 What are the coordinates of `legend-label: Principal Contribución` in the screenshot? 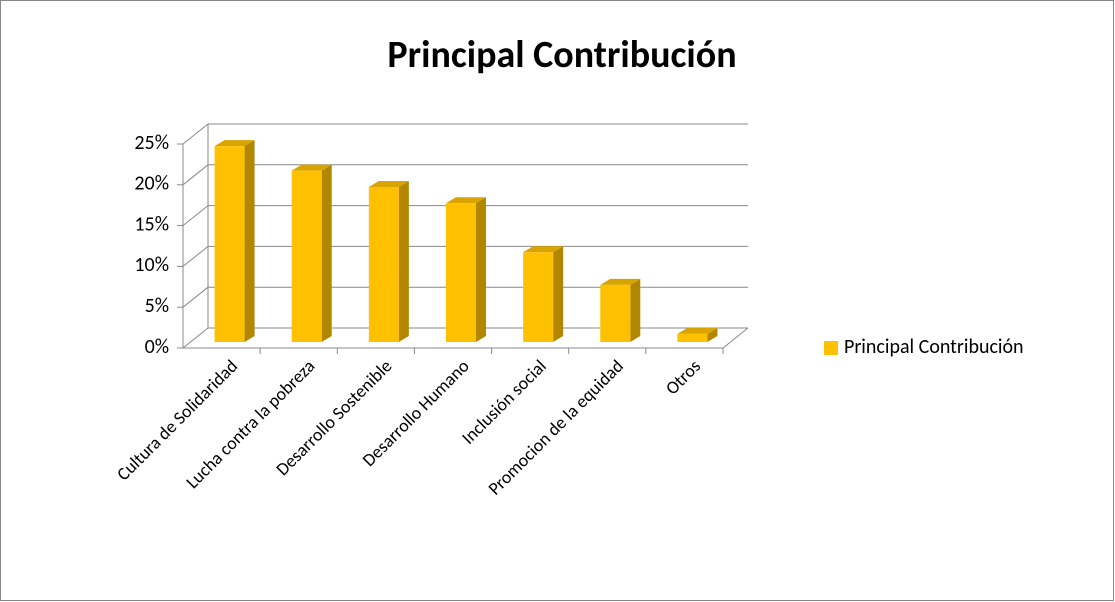 It's located at (934, 347).